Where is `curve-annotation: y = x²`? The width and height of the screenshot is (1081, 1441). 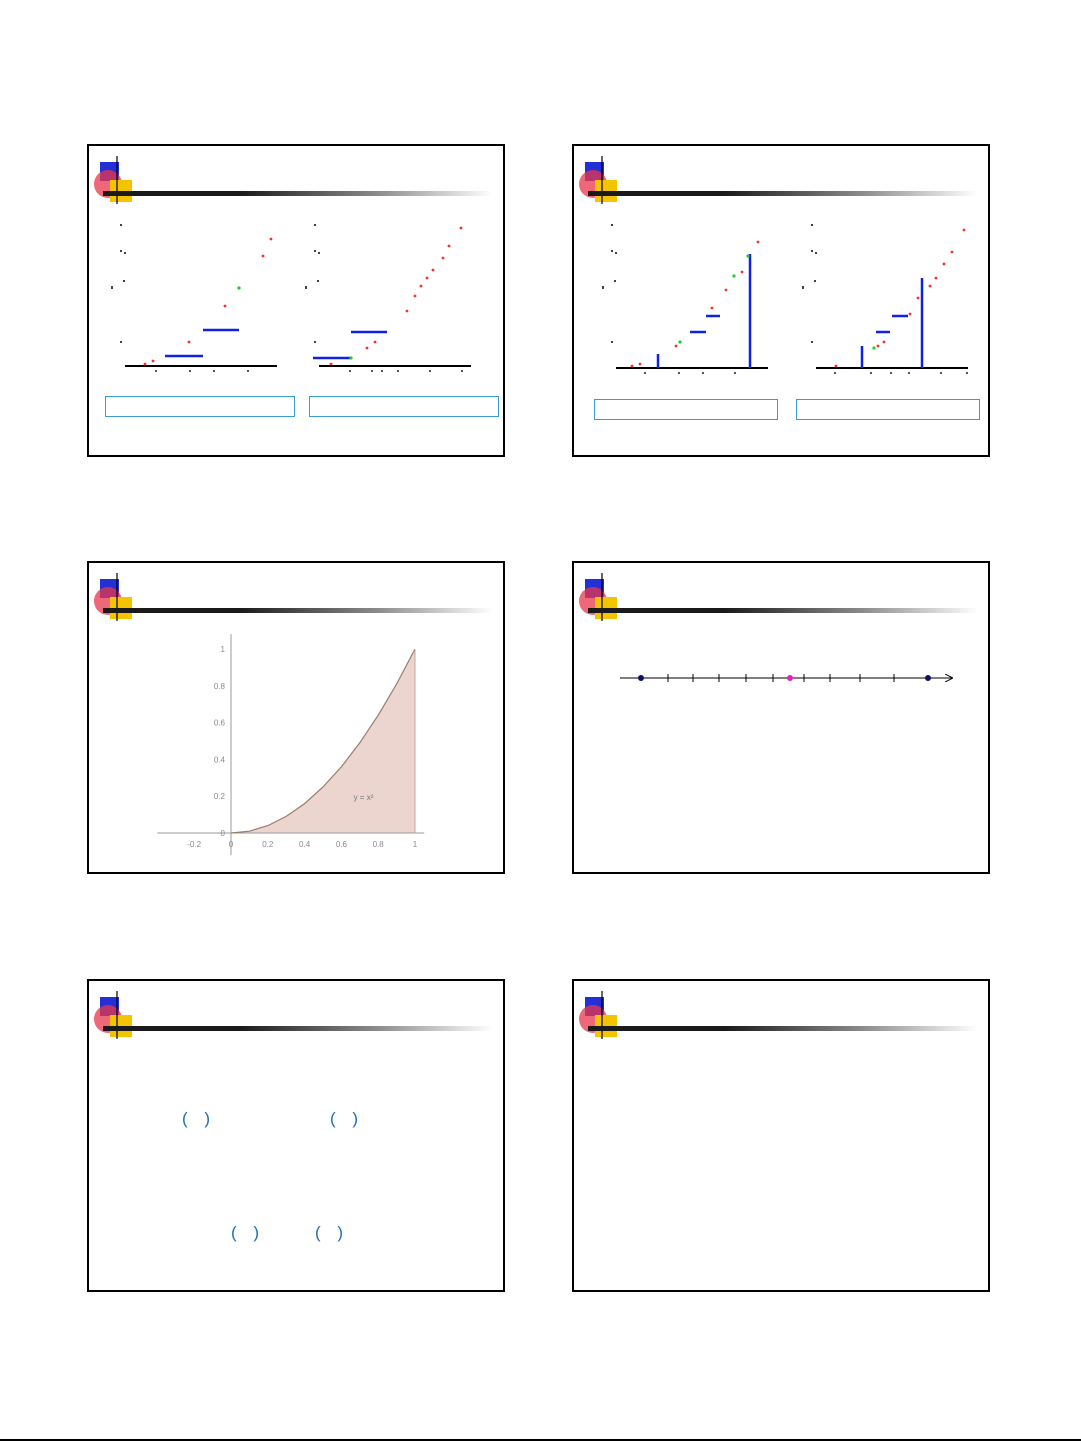
curve-annotation: y = x² is located at coordinates (364, 797).